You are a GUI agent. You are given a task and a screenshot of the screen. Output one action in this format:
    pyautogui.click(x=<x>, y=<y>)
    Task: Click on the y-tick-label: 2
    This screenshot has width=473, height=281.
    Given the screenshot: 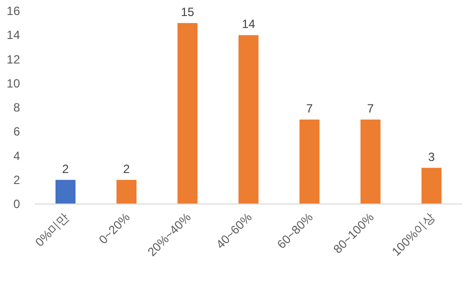 What is the action you would take?
    pyautogui.click(x=16, y=179)
    